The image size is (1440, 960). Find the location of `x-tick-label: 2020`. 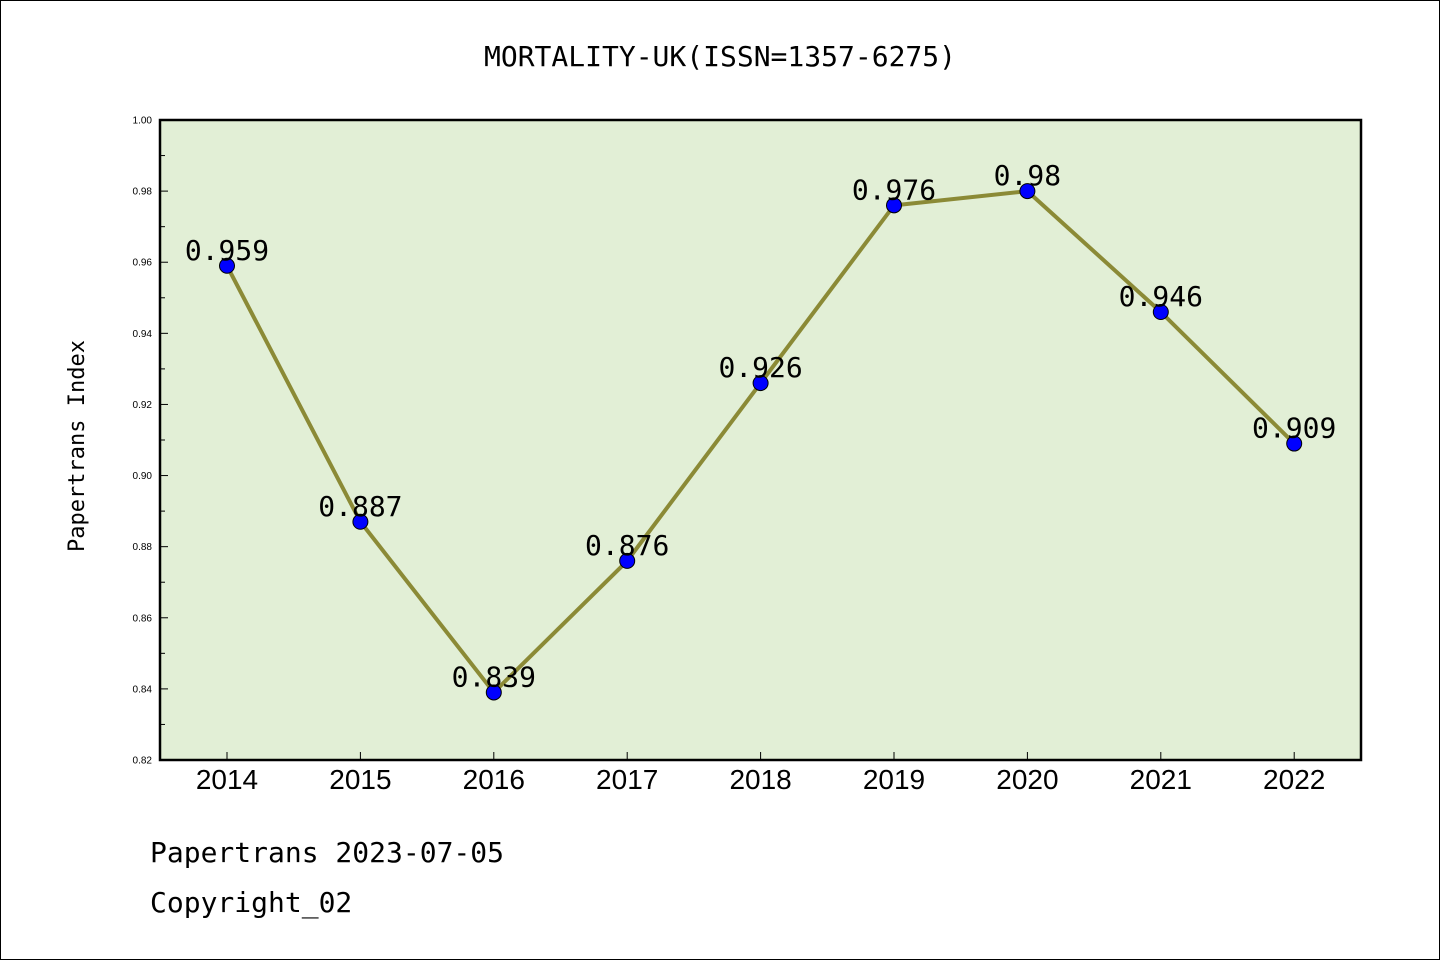

x-tick-label: 2020 is located at coordinates (1027, 779).